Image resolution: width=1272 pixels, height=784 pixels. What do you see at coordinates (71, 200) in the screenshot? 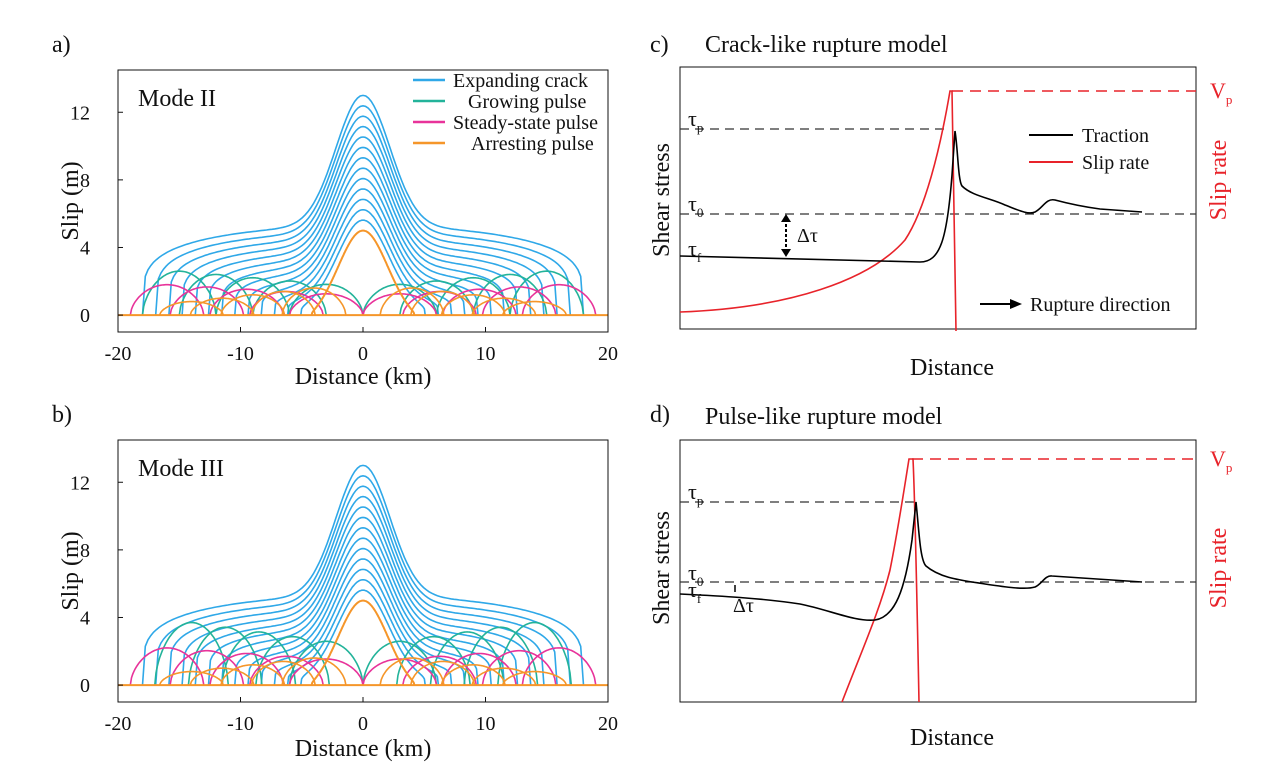
I see `panel-a-ylabel: Slip (m)` at bounding box center [71, 200].